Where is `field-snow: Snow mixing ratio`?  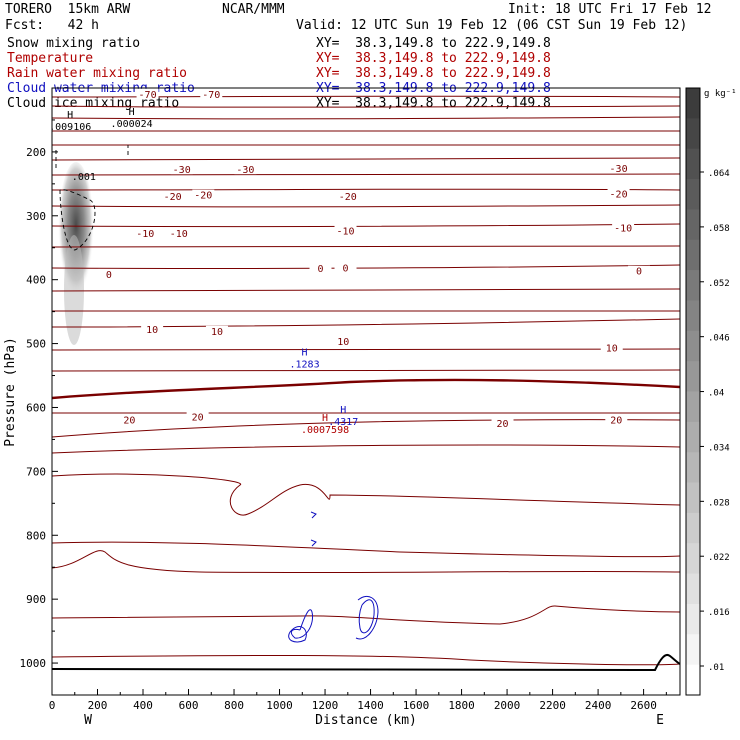
field-snow: Snow mixing ratio is located at coordinates (74, 43).